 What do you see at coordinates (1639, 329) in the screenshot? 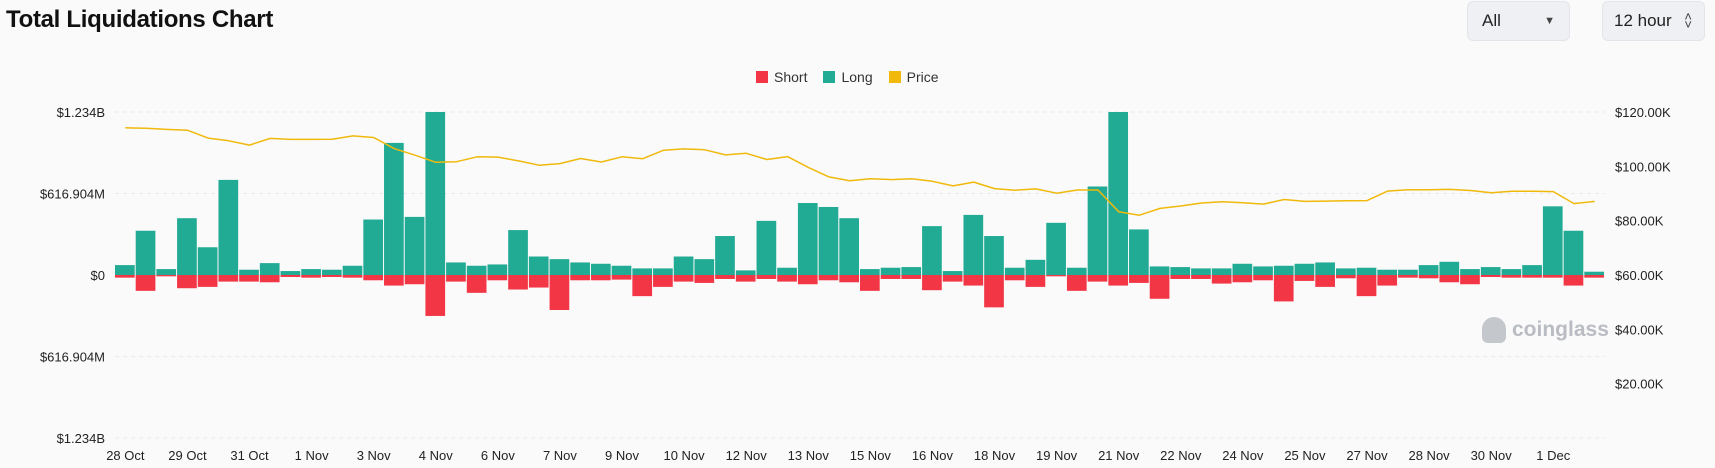
I see `right-axis-tick-label: $40.00K` at bounding box center [1639, 329].